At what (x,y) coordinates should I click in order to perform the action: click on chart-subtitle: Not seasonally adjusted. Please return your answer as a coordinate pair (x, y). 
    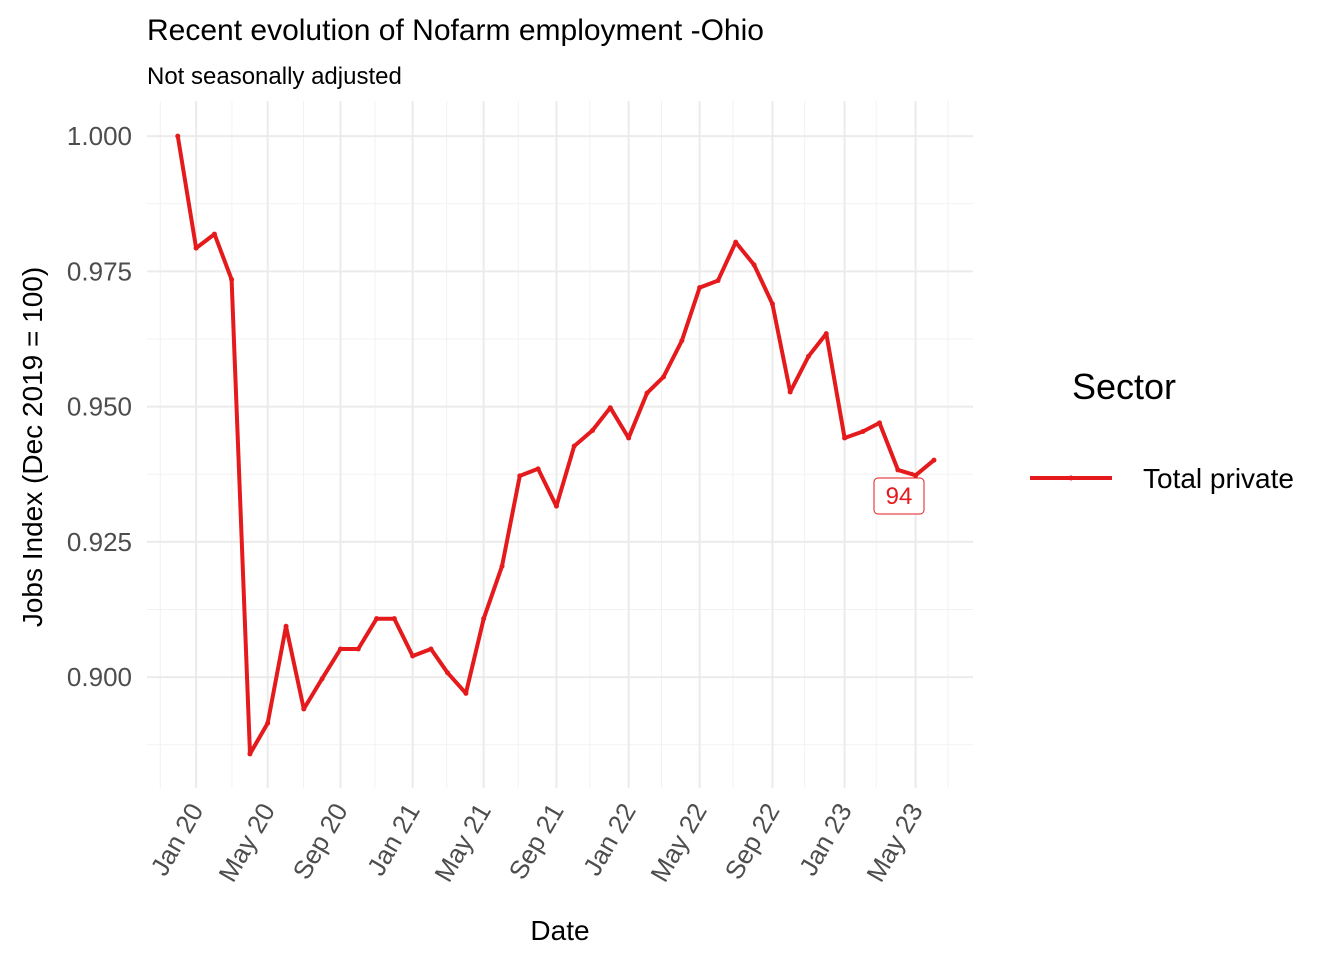
    Looking at the image, I should click on (274, 76).